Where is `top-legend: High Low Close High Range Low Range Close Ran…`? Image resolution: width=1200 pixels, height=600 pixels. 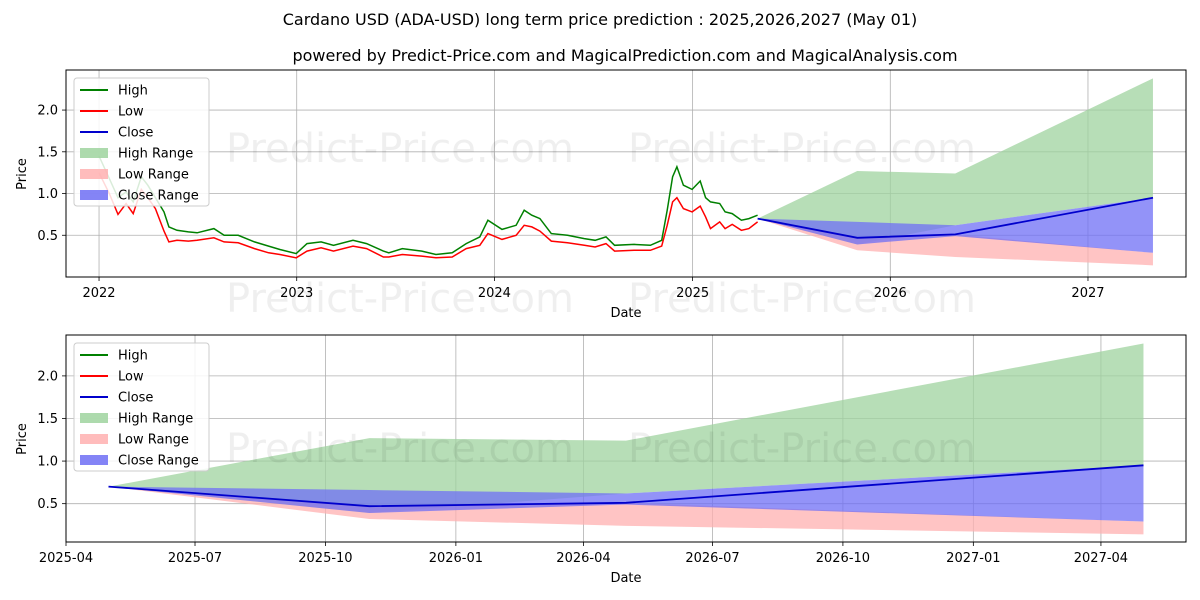 top-legend: High Low Close High Range Low Range Close Ran… is located at coordinates (141, 142).